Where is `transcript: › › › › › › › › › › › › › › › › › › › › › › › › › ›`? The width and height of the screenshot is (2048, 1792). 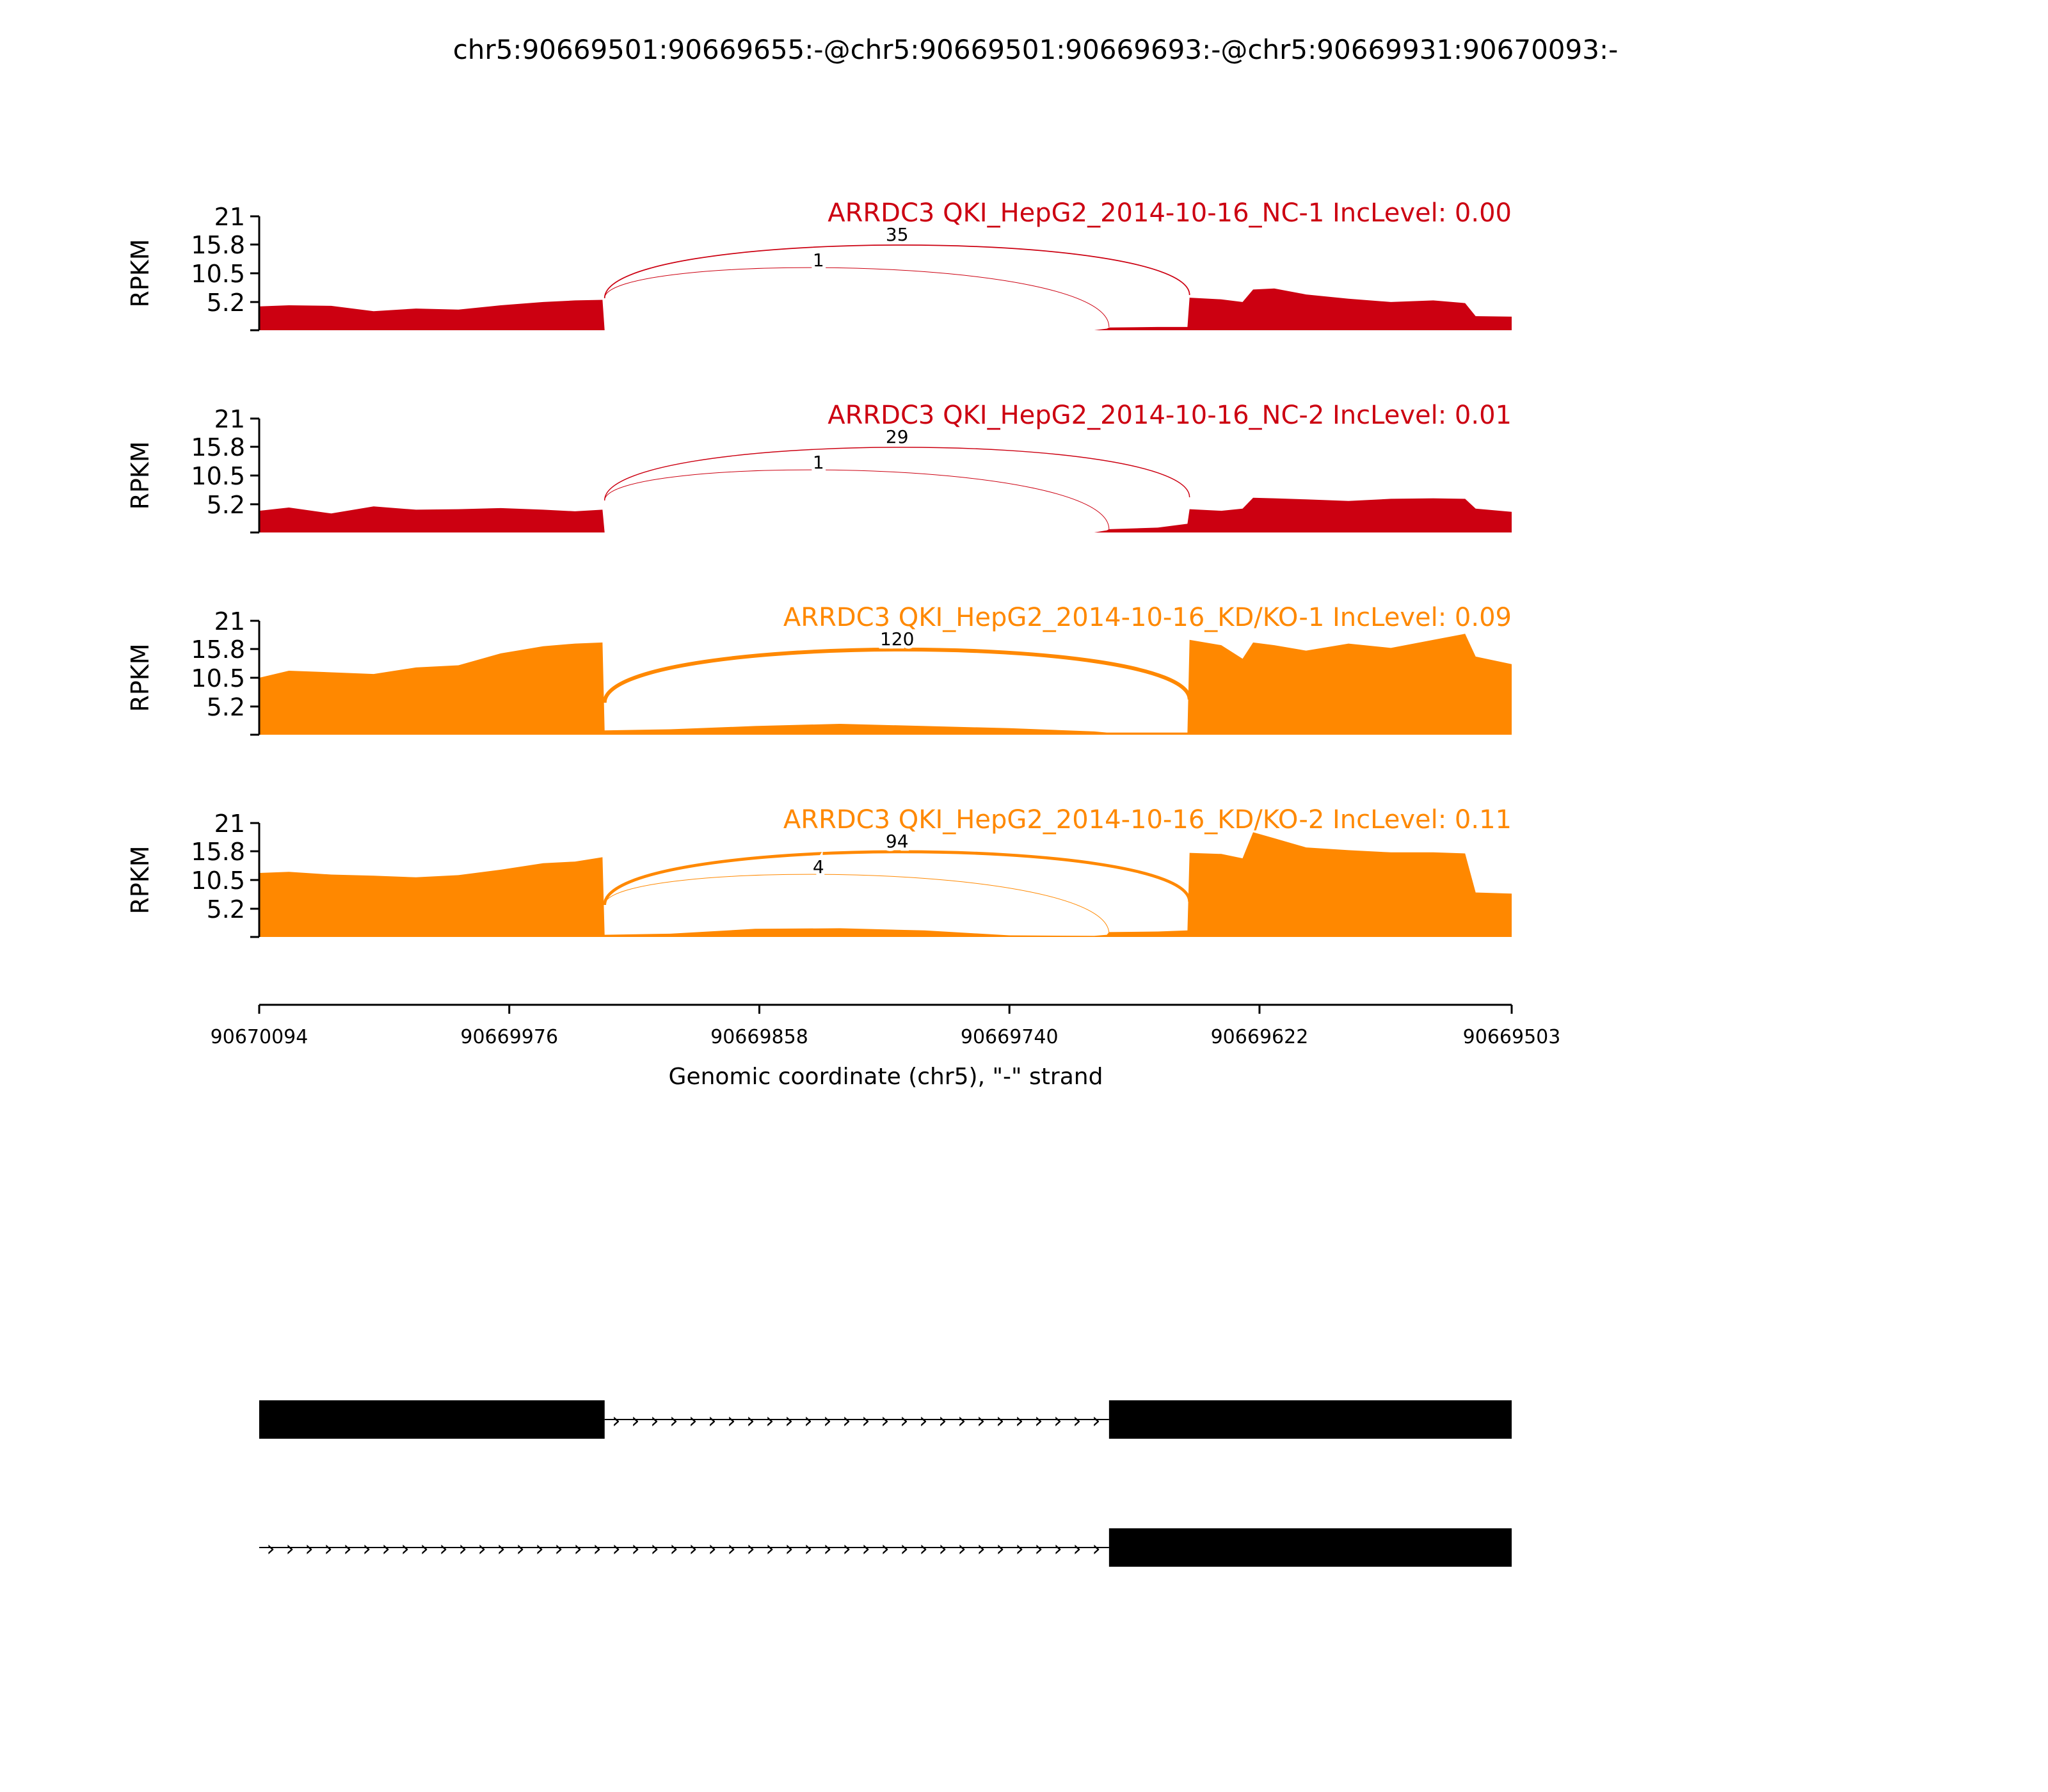
transcript: › › › › › › › › › › › › › › › › › › › › › › › › › › is located at coordinates (885, 1419).